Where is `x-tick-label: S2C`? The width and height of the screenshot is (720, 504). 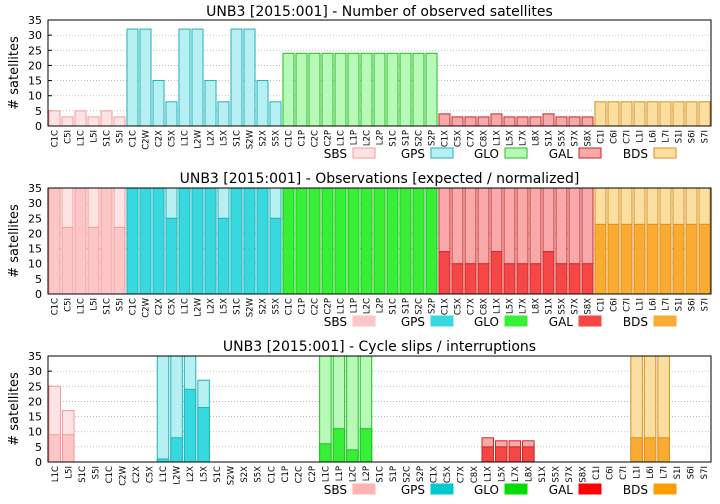
x-tick-label: S2C is located at coordinates (408, 474).